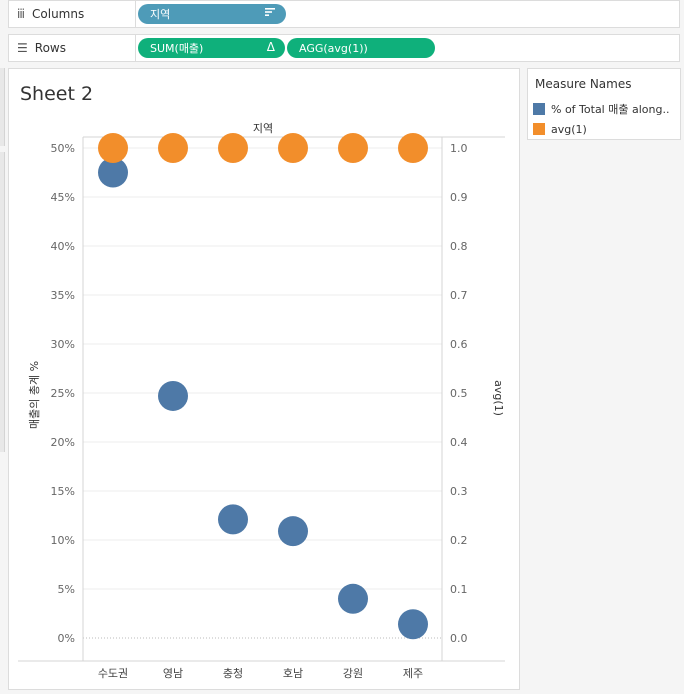 The width and height of the screenshot is (684, 694). What do you see at coordinates (606, 129) in the screenshot?
I see `legend-item-avg1: avg(1)` at bounding box center [606, 129].